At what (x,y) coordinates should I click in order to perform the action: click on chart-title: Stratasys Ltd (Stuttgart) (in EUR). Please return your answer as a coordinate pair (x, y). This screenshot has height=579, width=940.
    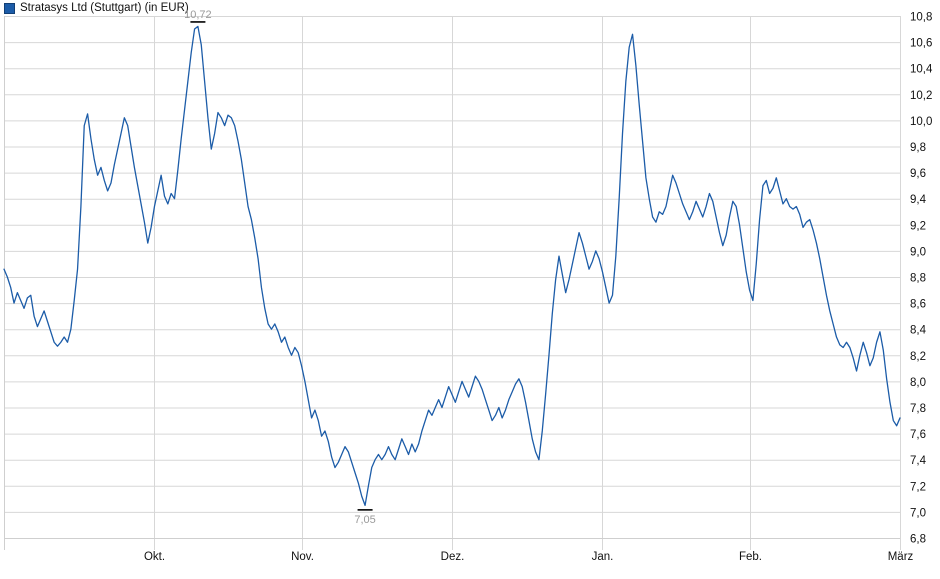
    Looking at the image, I should click on (104, 8).